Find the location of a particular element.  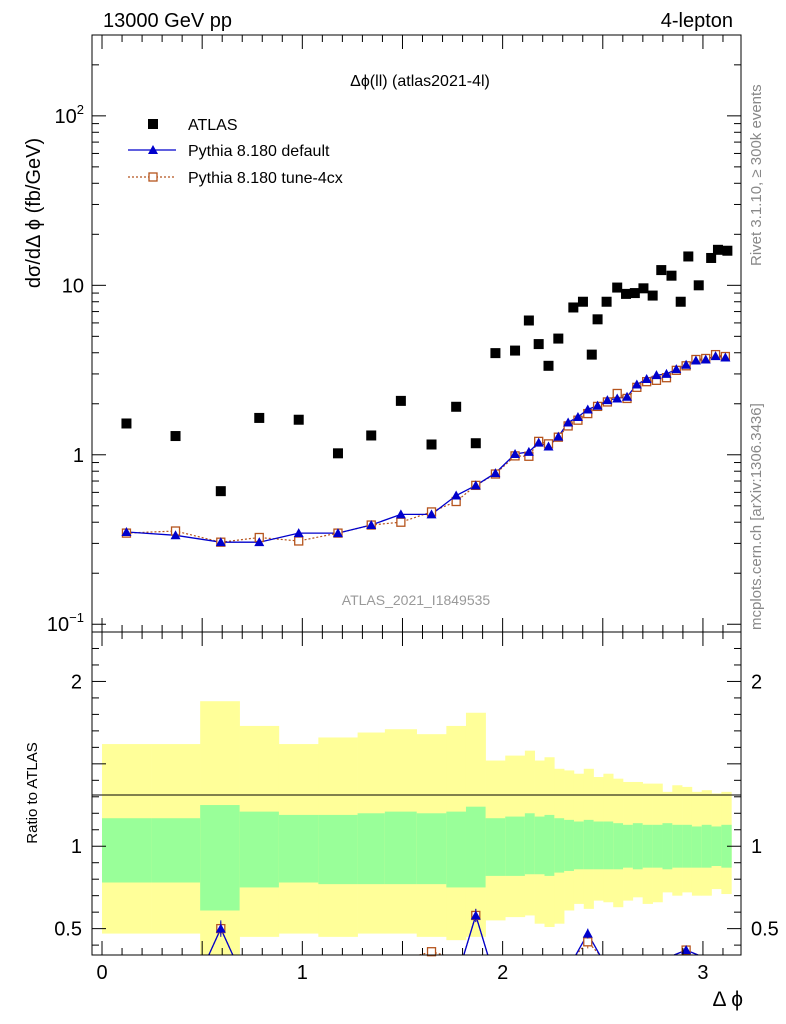

legend-atlas-marker is located at coordinates (153, 124).